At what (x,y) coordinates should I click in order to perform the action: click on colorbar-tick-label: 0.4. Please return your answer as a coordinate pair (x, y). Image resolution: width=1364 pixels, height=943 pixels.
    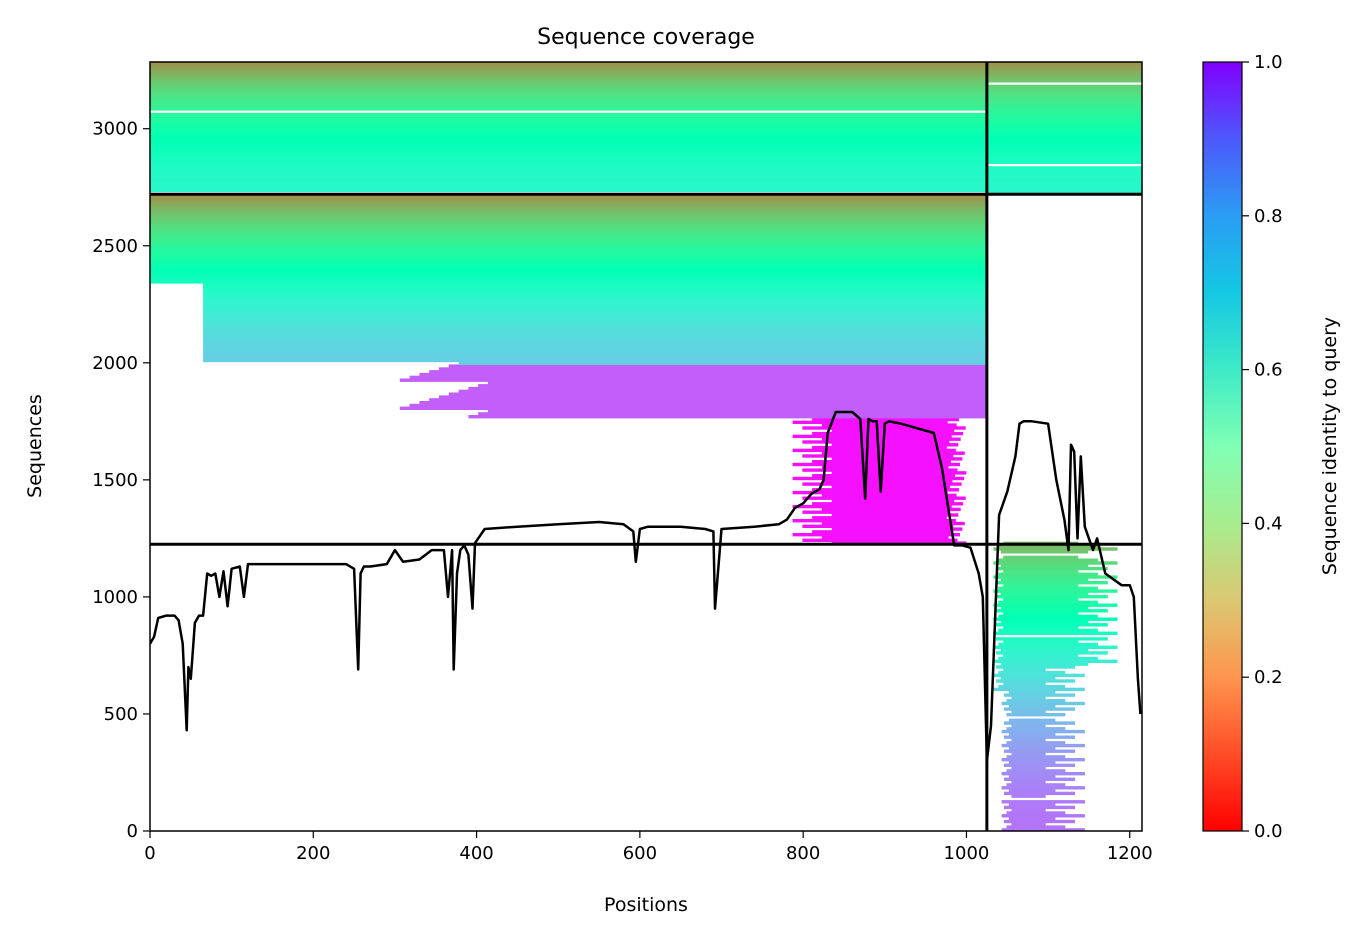
    Looking at the image, I should click on (1268, 523).